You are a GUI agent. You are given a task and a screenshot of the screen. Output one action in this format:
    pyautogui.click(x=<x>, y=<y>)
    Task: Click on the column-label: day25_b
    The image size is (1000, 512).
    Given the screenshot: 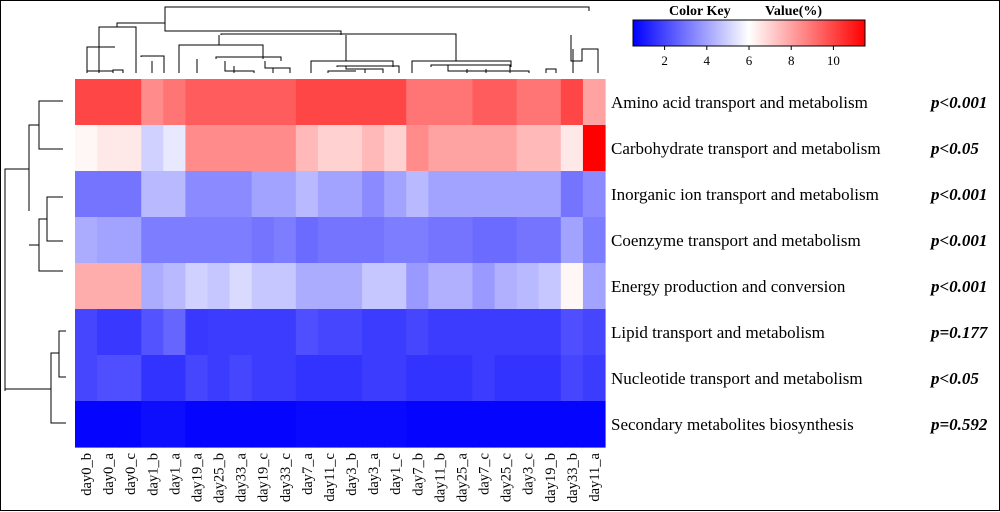 What is the action you would take?
    pyautogui.click(x=220, y=478)
    